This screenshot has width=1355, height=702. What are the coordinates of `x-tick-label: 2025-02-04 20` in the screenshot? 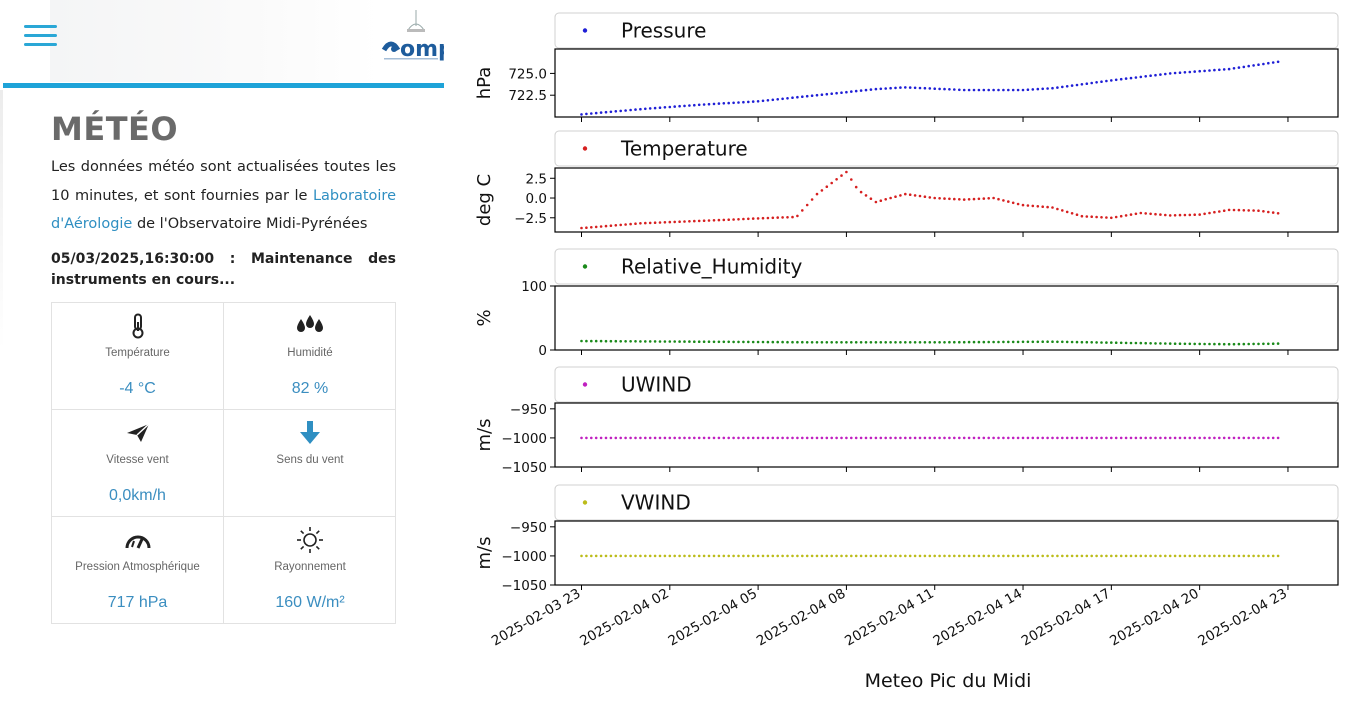 It's located at (1154, 618).